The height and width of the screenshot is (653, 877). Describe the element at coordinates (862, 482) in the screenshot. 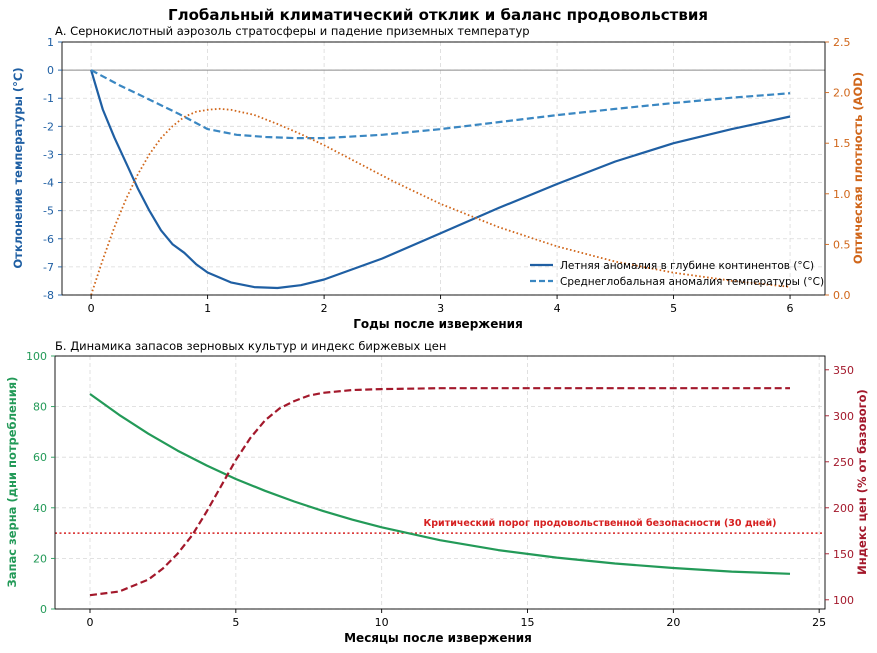

I see `panel-b-ylabel-right: Индекс цен (% от базового)` at that location.